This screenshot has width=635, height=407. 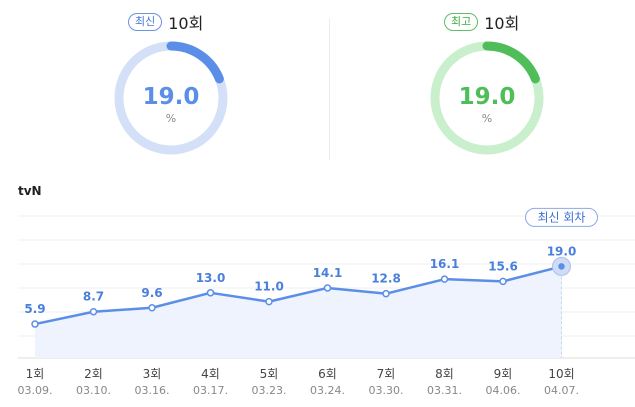 What do you see at coordinates (561, 374) in the screenshot?
I see `x-label-episode: 10회` at bounding box center [561, 374].